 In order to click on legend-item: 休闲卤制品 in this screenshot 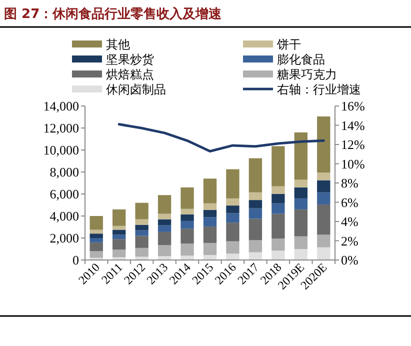, I will do `click(119, 89)`.